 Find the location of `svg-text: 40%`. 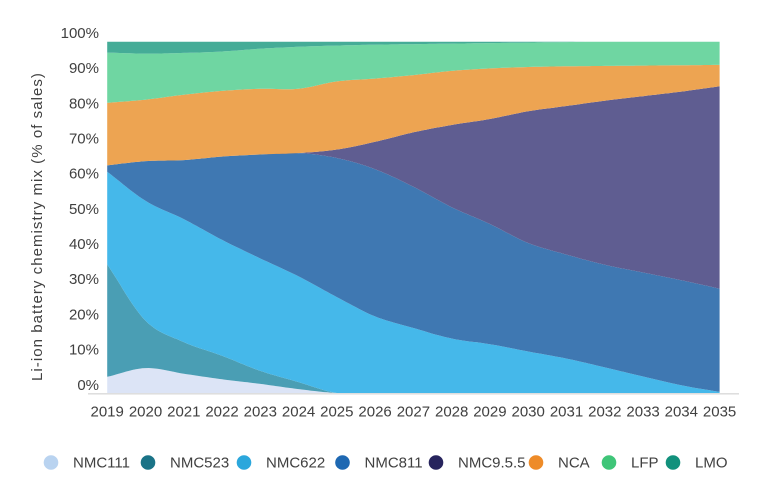

svg-text: 40% is located at coordinates (84, 244).